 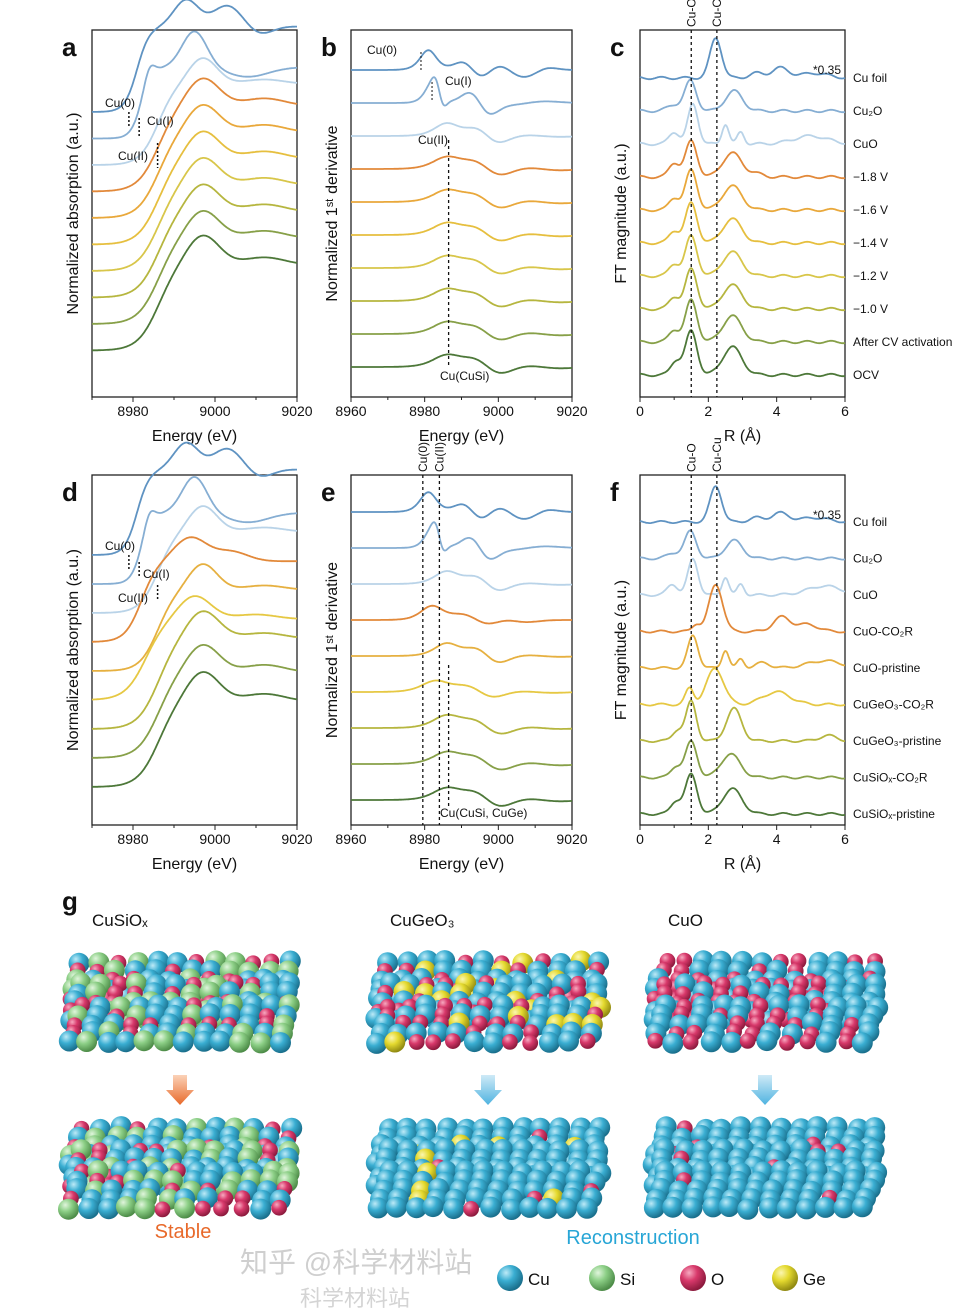 I want to click on model-before, so click(x=488, y=1002).